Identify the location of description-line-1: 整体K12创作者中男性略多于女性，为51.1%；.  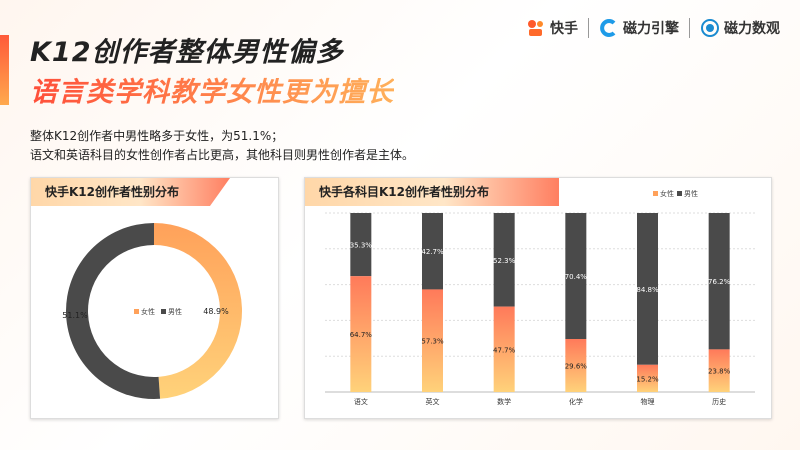
(157, 136).